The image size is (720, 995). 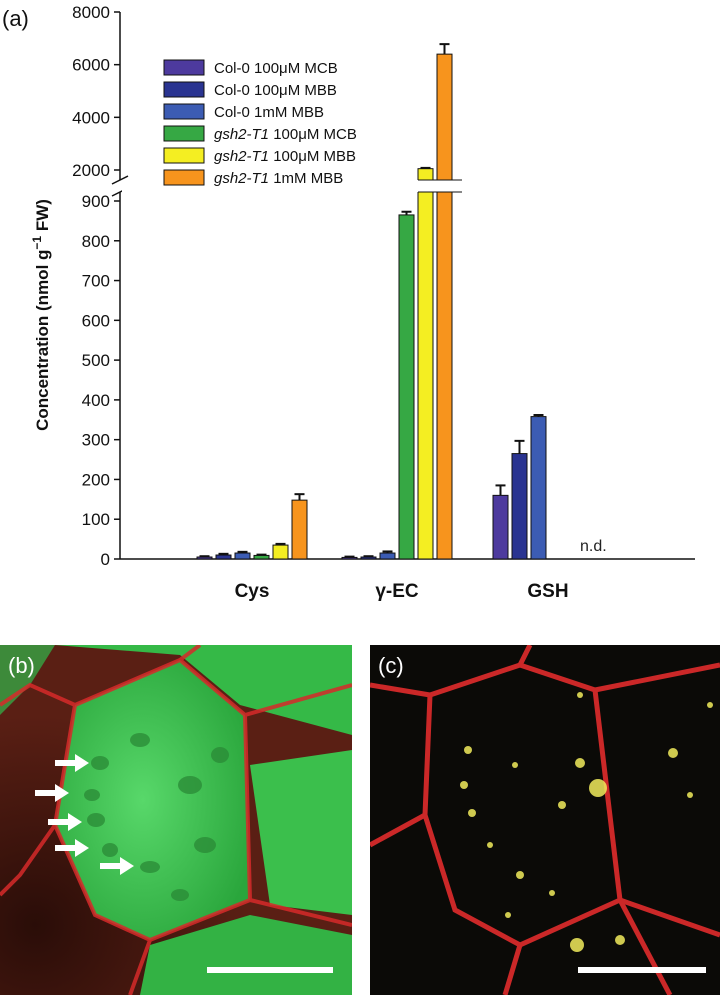 I want to click on x-tick-label: Cys, so click(x=252, y=591).